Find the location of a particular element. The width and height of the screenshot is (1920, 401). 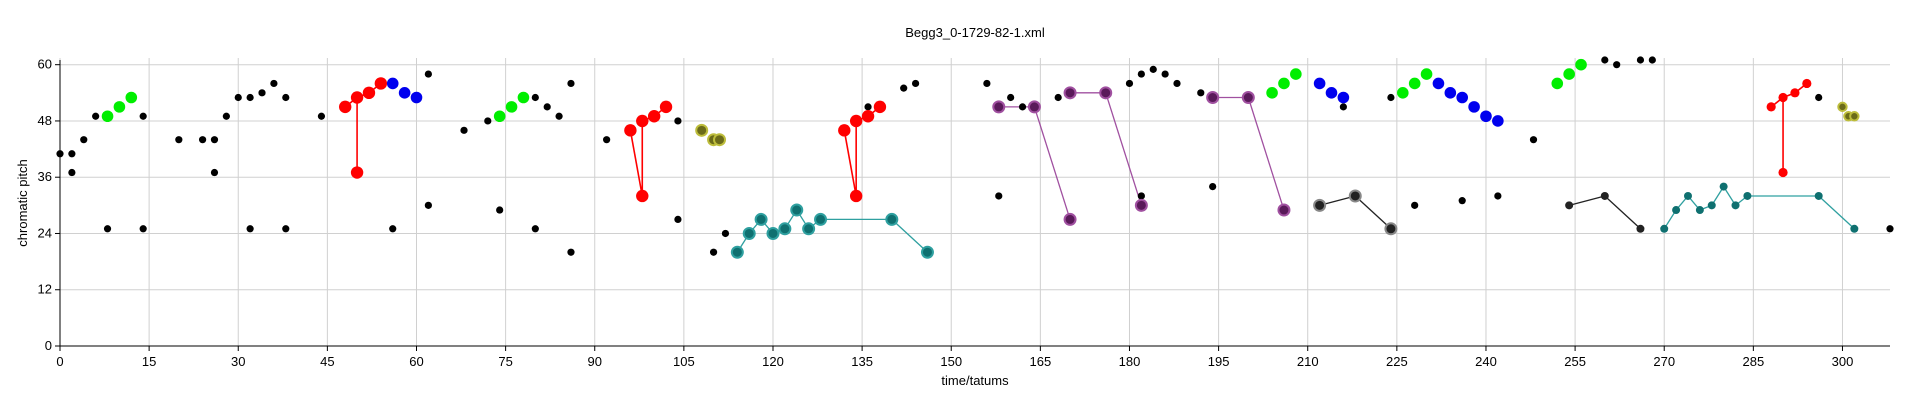

x-tick-label: 15 is located at coordinates (149, 361).